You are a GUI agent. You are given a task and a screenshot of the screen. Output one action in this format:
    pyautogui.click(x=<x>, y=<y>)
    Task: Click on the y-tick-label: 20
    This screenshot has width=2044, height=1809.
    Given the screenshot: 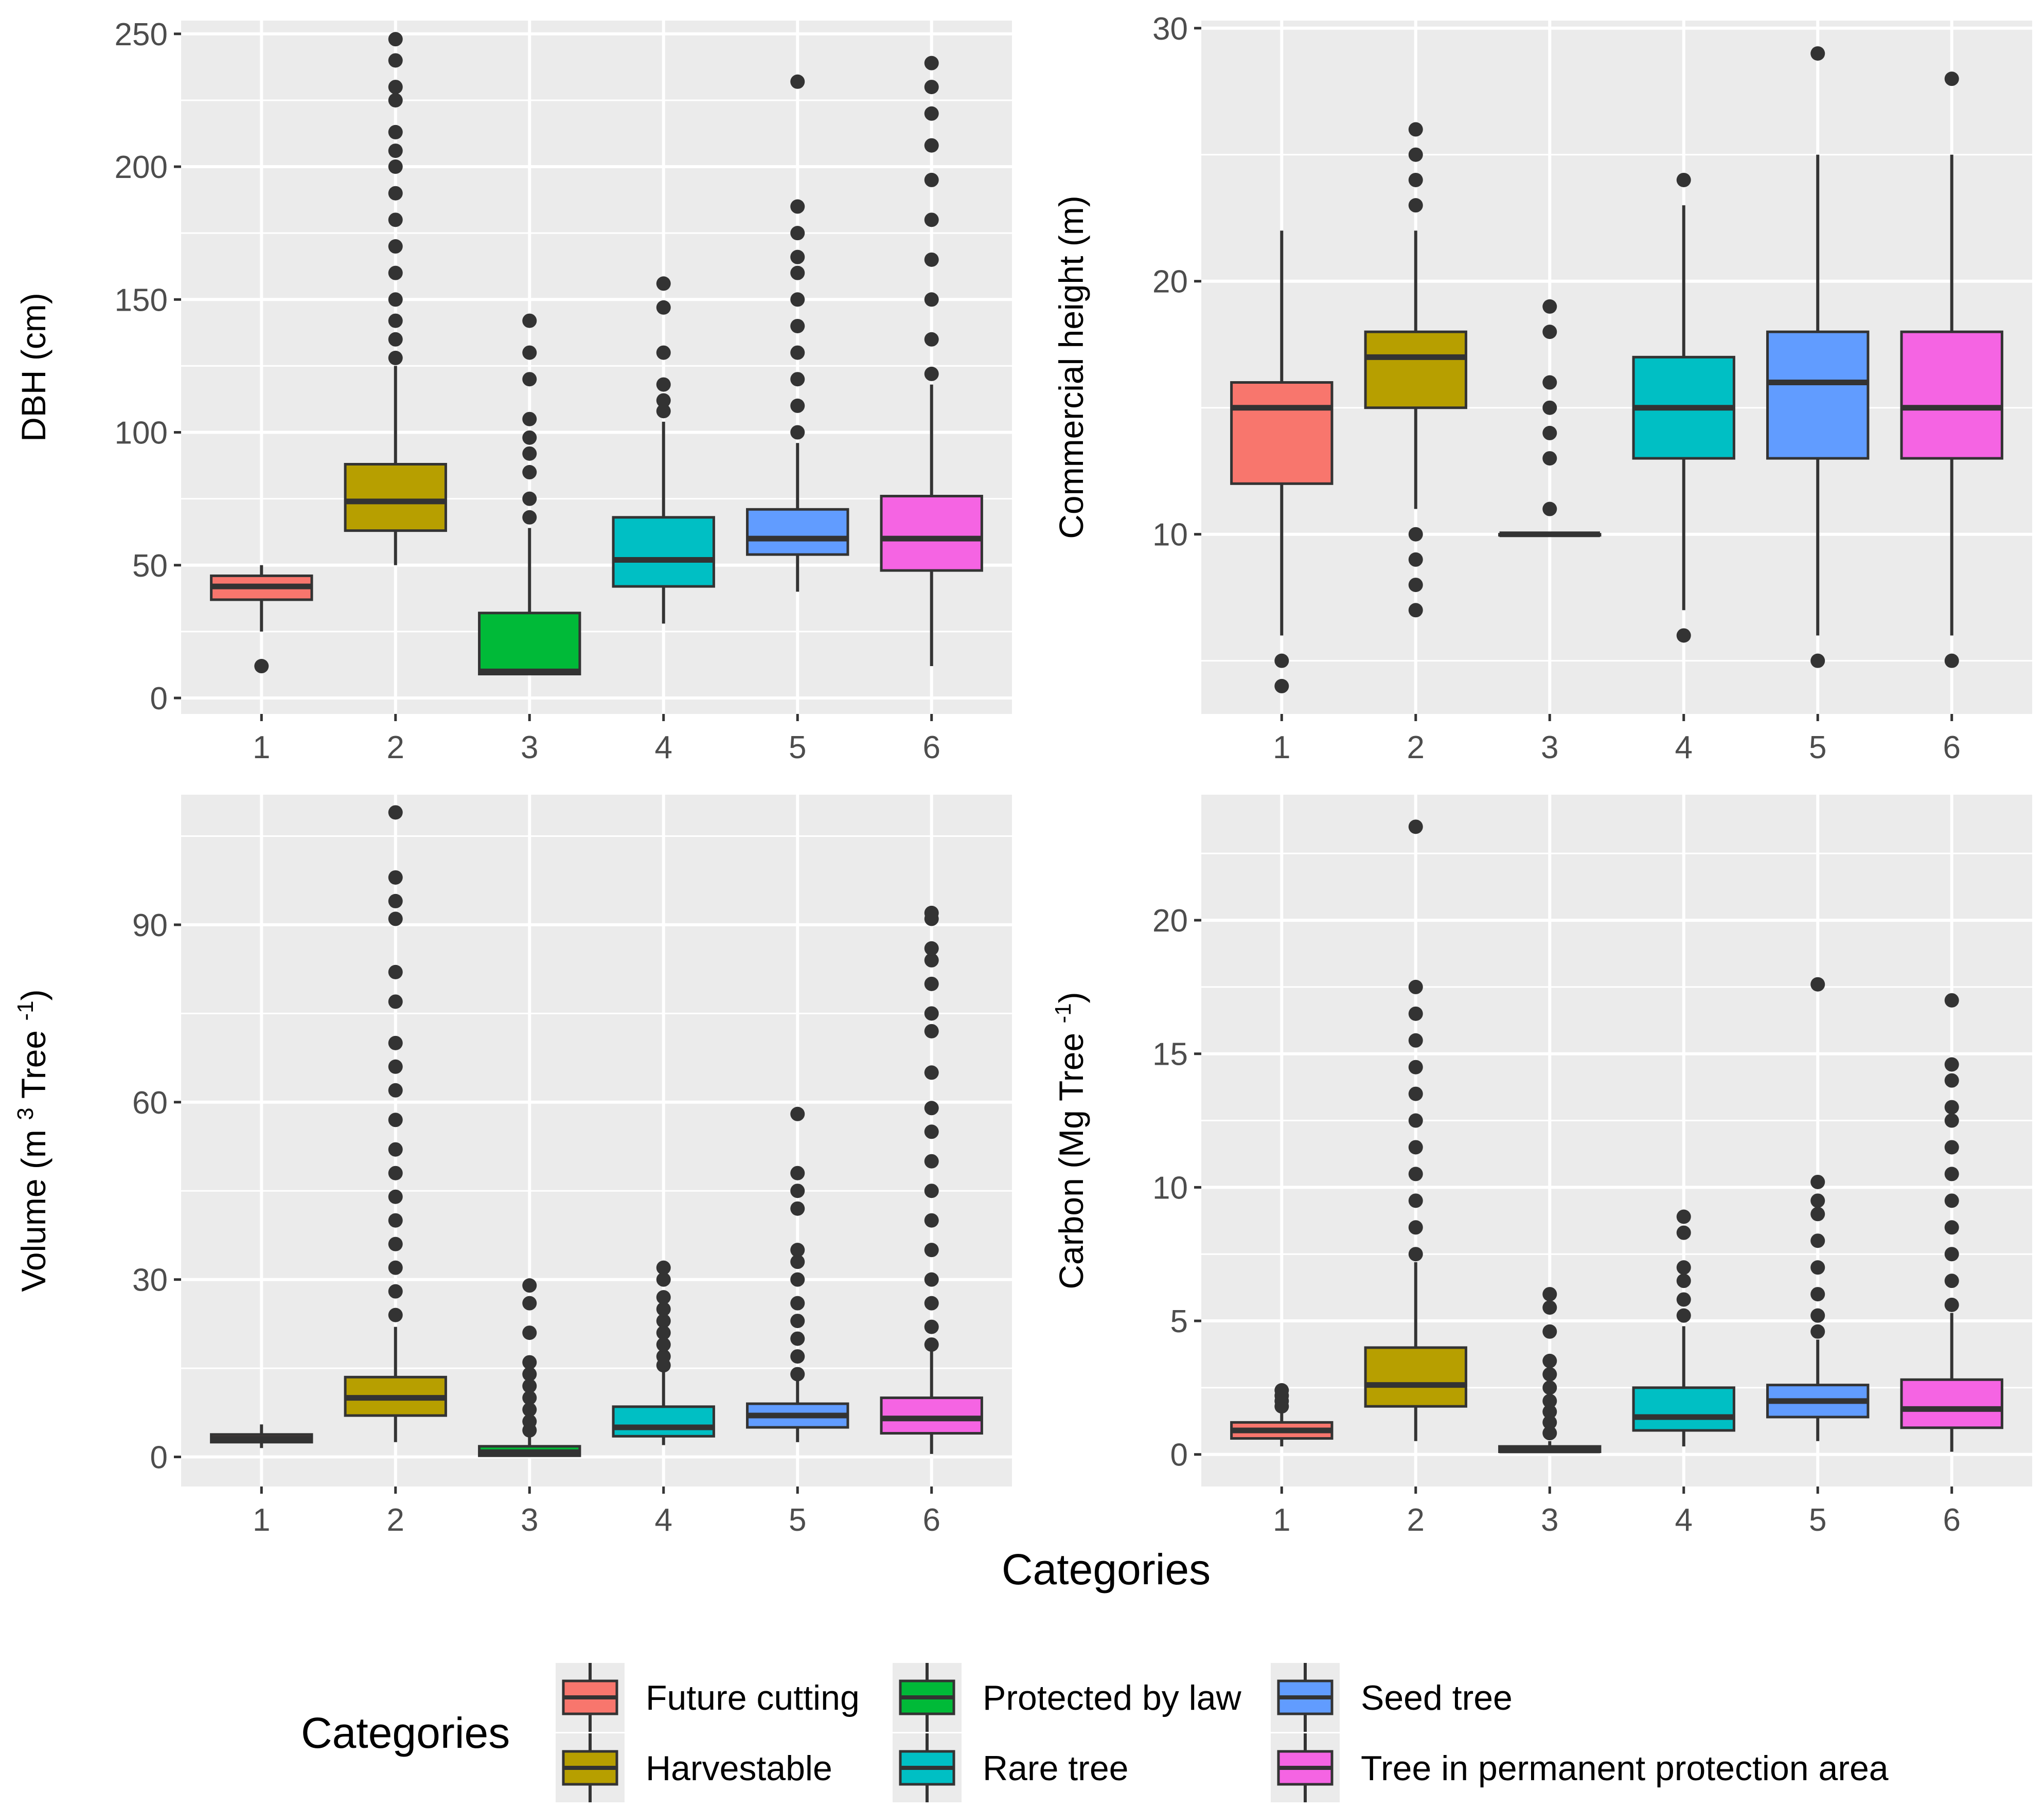 What is the action you would take?
    pyautogui.click(x=1170, y=282)
    